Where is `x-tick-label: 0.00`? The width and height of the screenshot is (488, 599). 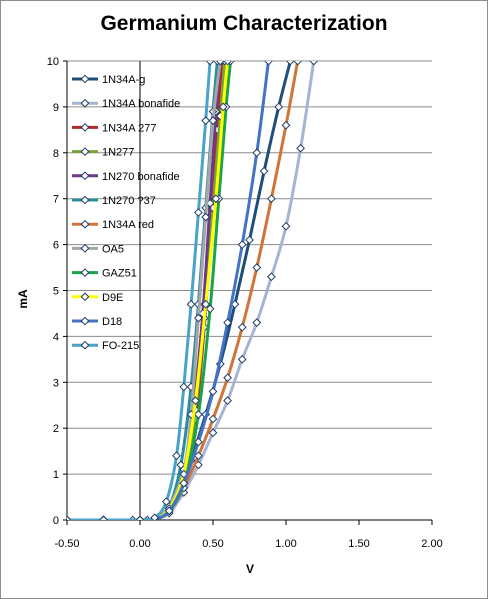 x-tick-label: 0.00 is located at coordinates (139, 544).